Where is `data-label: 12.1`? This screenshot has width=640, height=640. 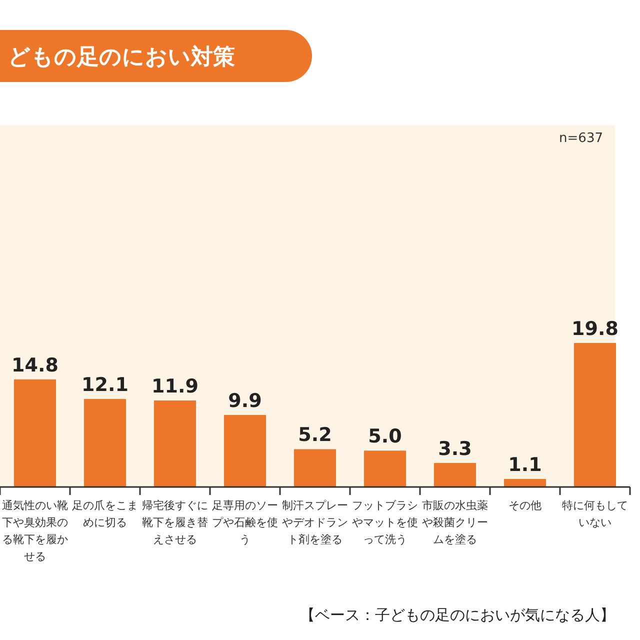 data-label: 12.1 is located at coordinates (105, 385).